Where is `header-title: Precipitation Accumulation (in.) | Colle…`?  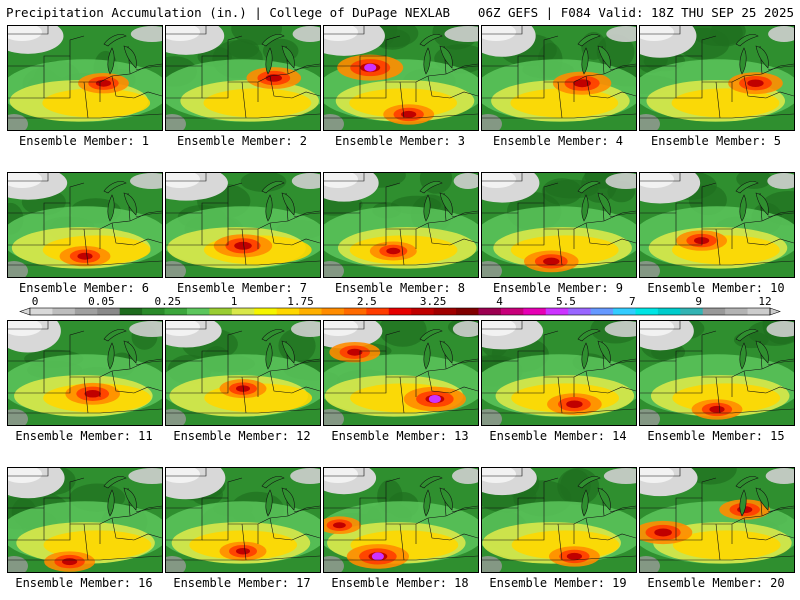
header-title: Precipitation Accumulation (in.) | Colle… is located at coordinates (228, 12).